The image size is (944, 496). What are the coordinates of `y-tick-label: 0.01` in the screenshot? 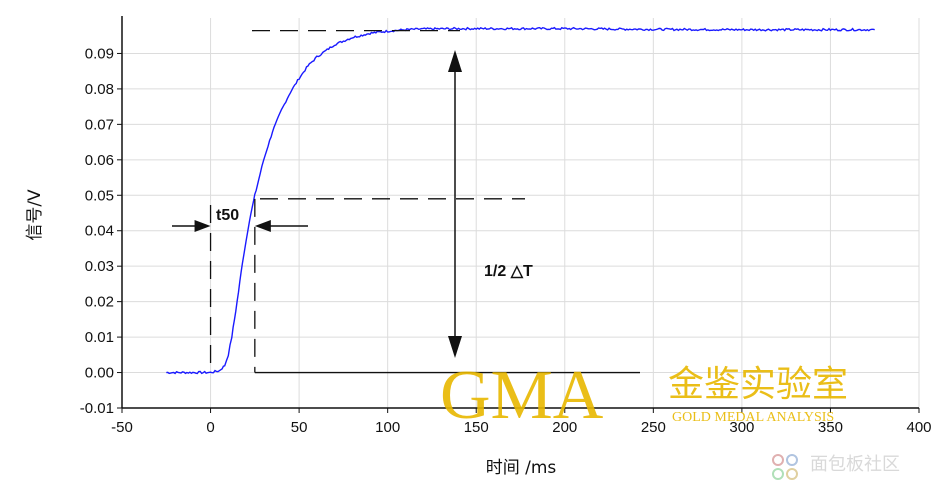 It's located at (99, 337).